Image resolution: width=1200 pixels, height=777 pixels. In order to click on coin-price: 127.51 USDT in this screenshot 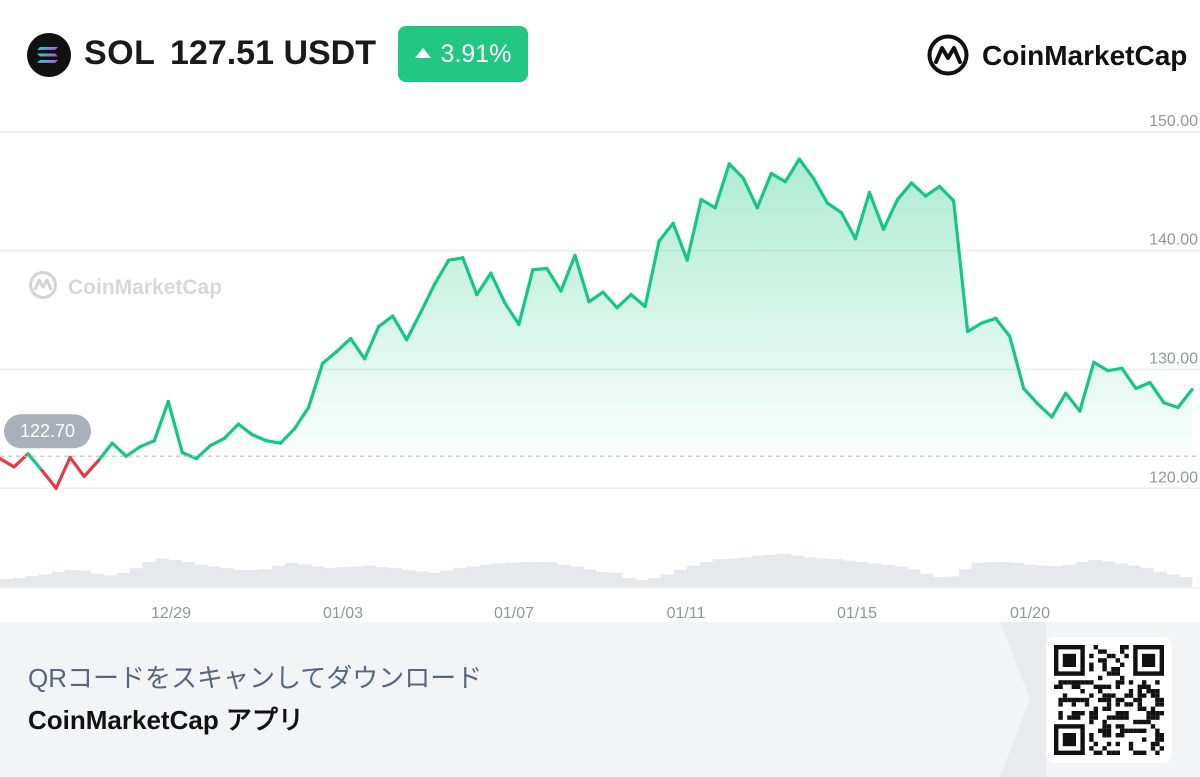, I will do `click(273, 53)`.